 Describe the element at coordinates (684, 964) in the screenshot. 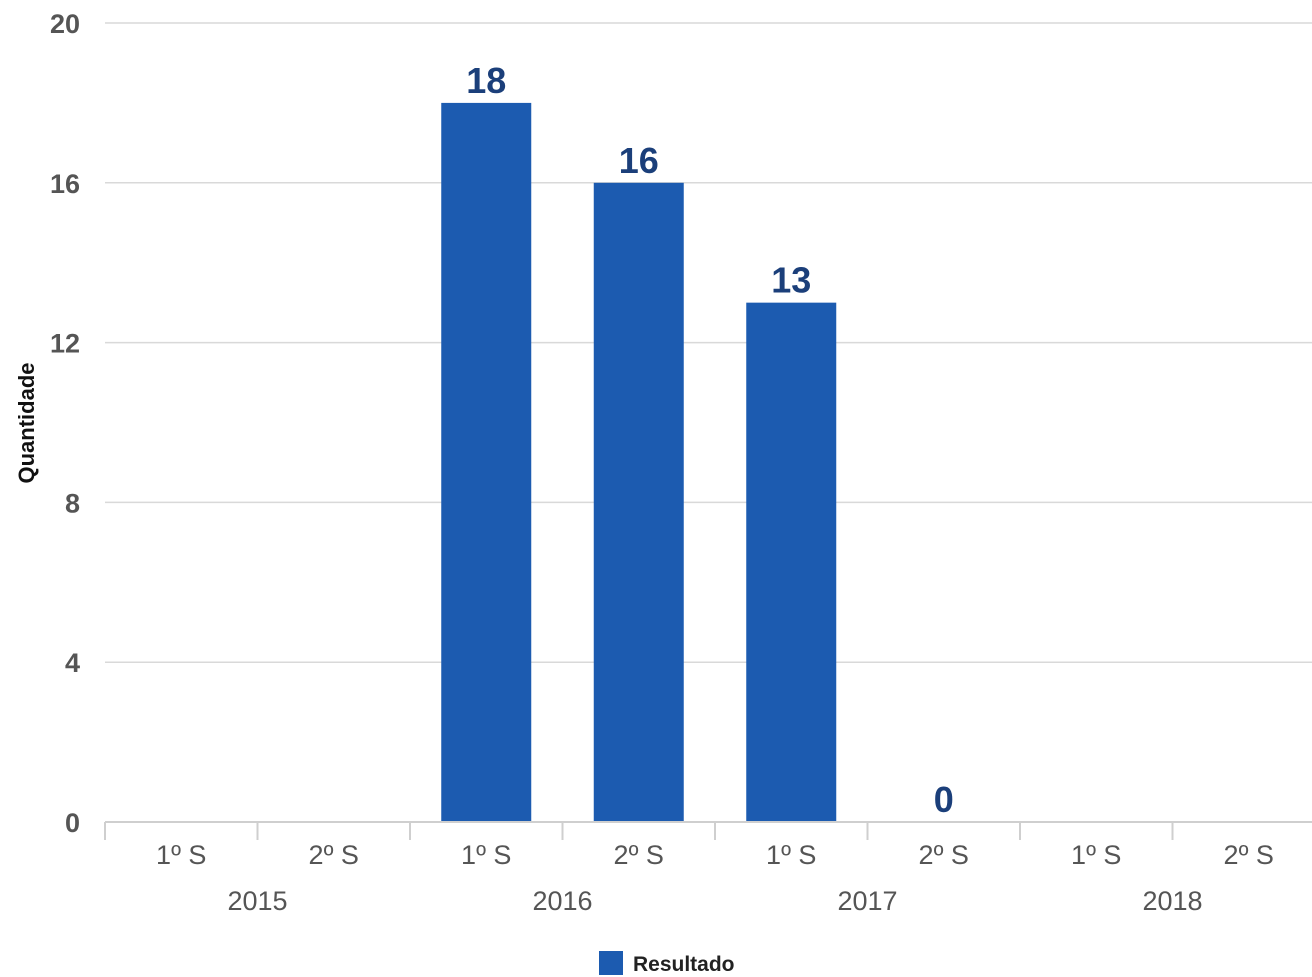

I see `legend-label-resultado: Resultado` at that location.